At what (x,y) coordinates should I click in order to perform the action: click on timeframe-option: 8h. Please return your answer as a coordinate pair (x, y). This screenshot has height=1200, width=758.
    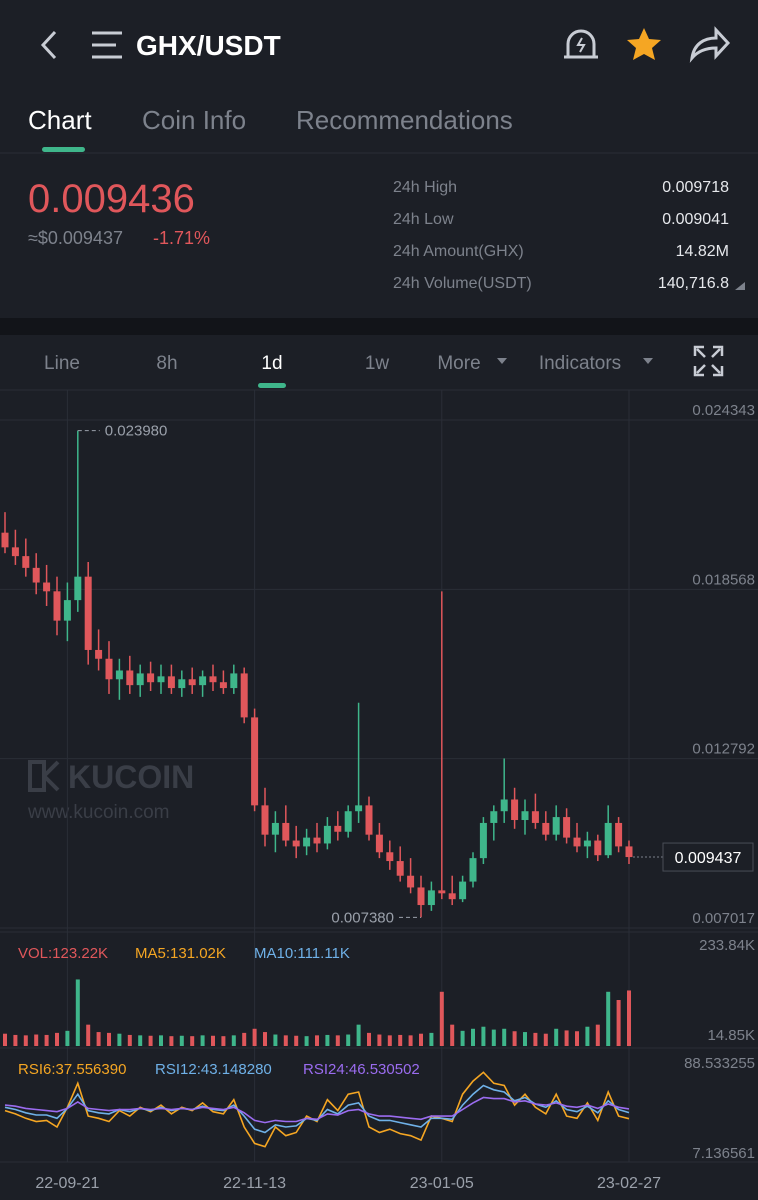
    Looking at the image, I should click on (166, 363).